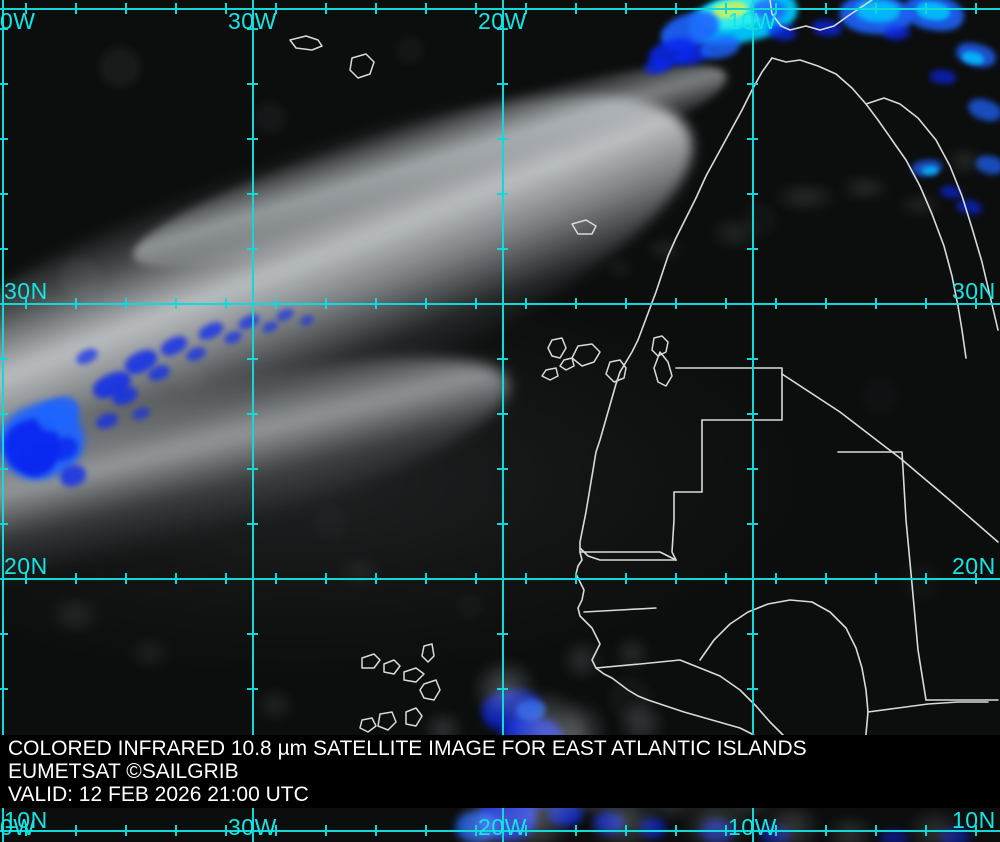 The image size is (1000, 842). Describe the element at coordinates (752, 706) in the screenshot. I see `border-guinea-south` at that location.